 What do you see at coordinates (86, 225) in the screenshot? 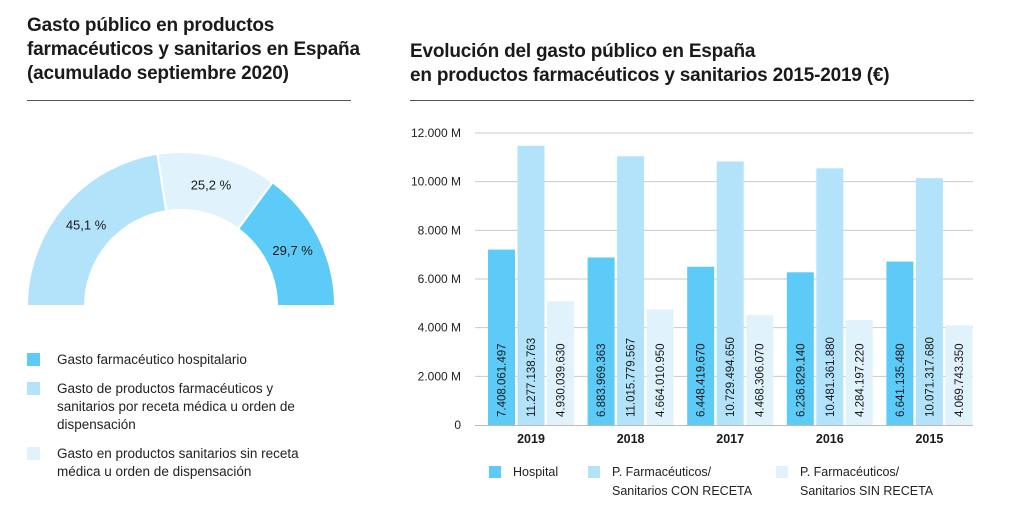
I see `donut-slice-label: 45,1 %` at bounding box center [86, 225].